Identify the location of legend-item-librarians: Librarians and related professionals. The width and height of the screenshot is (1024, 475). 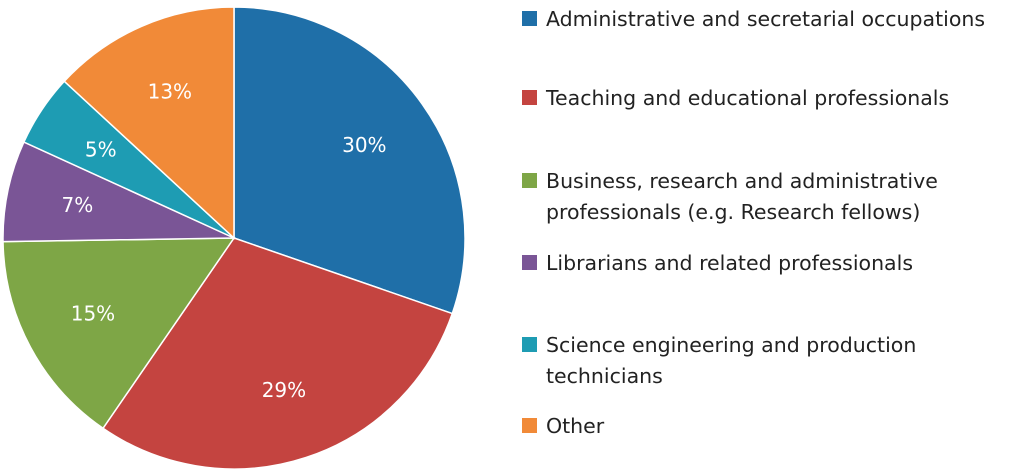
(769, 263).